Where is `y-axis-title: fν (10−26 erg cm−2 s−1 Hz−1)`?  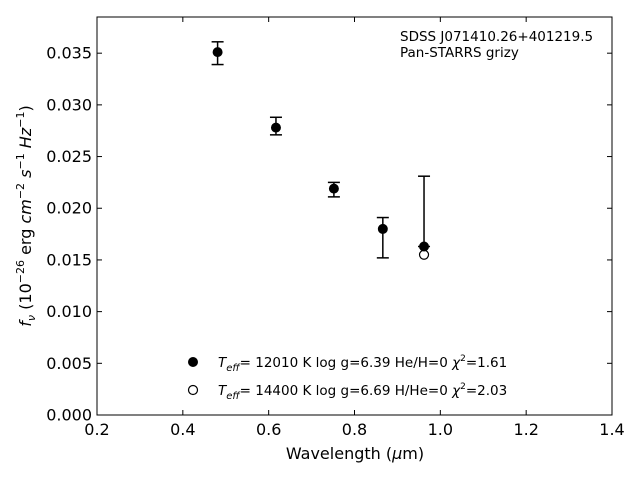 y-axis-title: fν (10−26 erg cm−2 s−1 Hz−1) is located at coordinates (26, 215).